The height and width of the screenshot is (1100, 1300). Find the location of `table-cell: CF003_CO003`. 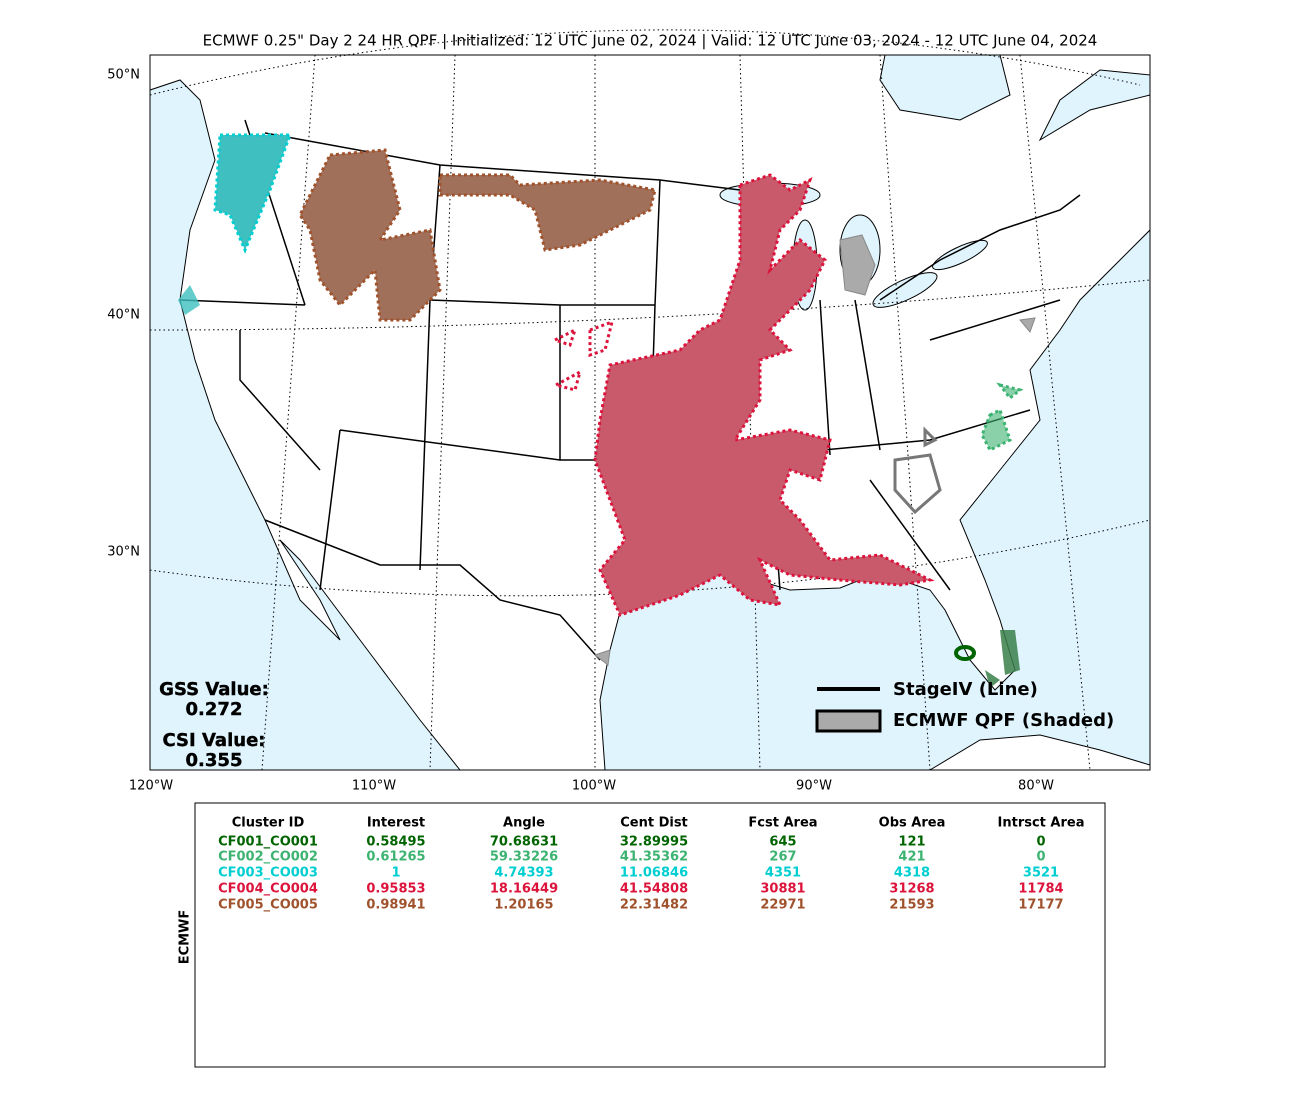

table-cell: CF003_CO003 is located at coordinates (268, 873).